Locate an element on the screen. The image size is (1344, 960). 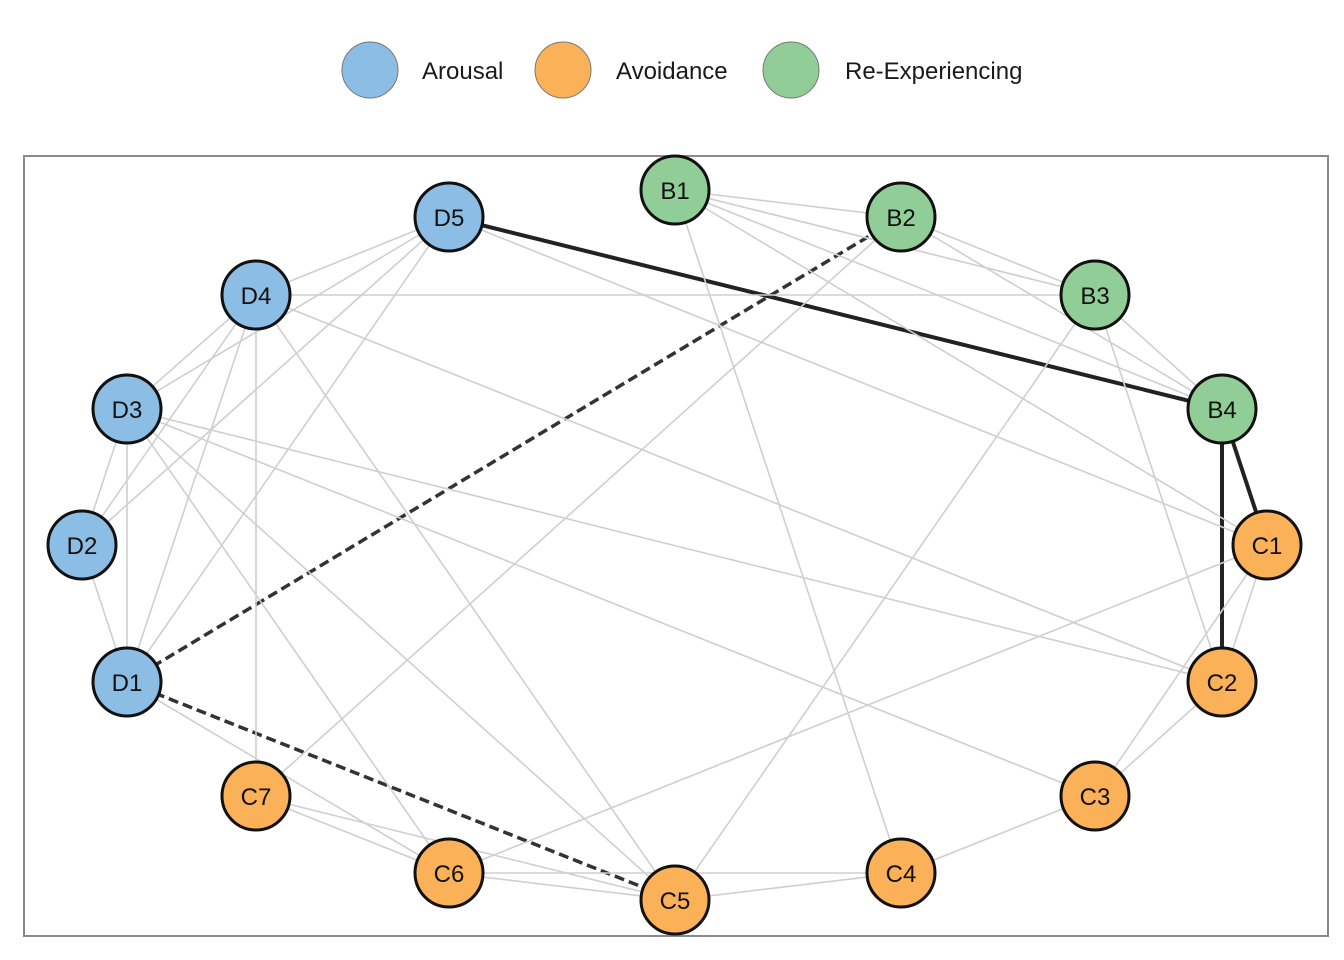
node-B4: B4 is located at coordinates (1222, 409).